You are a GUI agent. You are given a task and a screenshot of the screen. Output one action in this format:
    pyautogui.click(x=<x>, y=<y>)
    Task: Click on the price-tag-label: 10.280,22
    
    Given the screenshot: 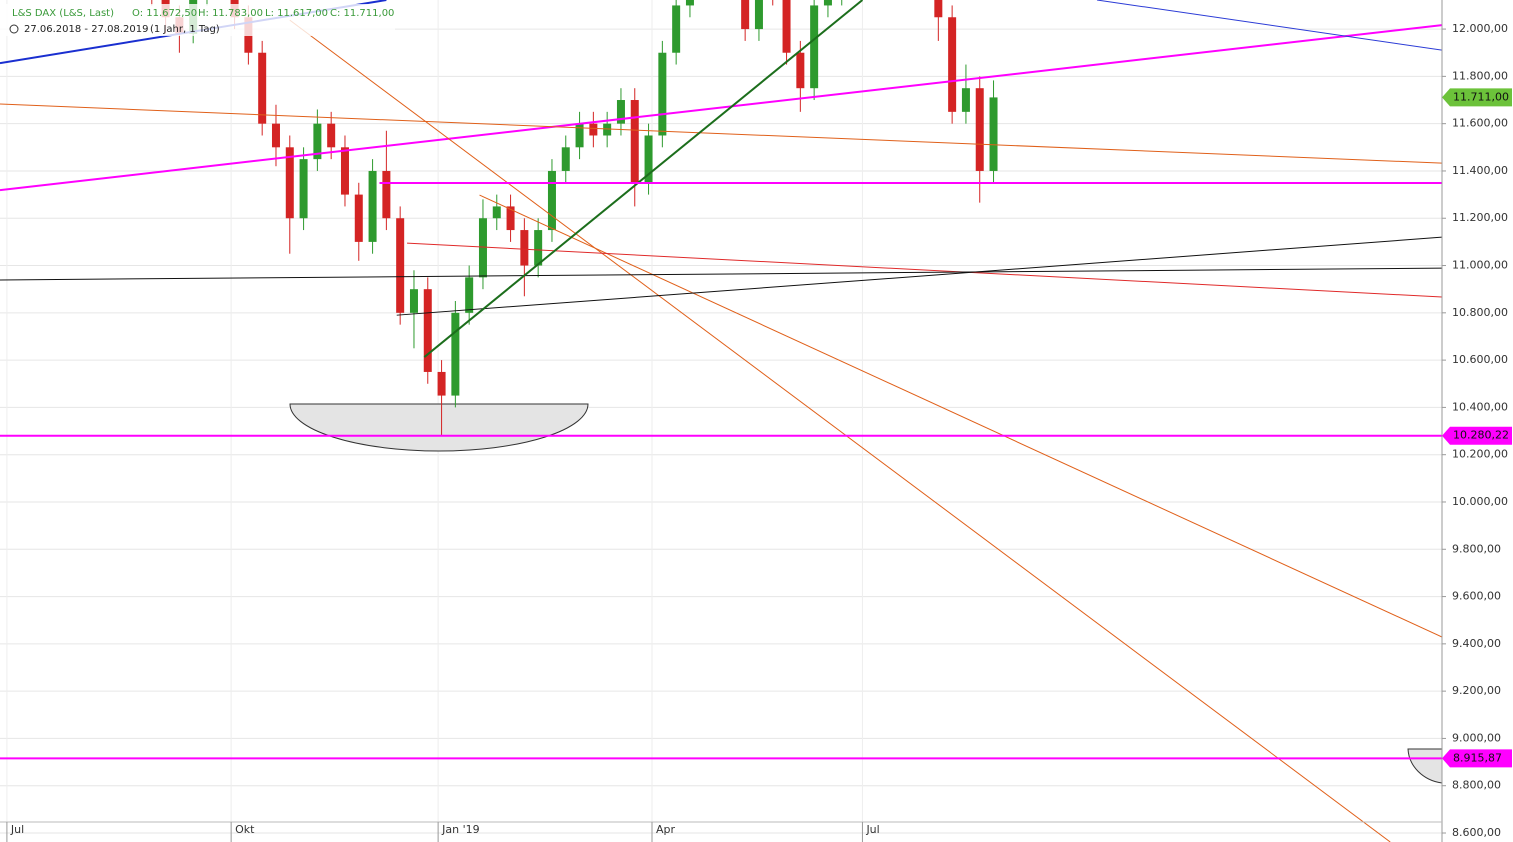 What is the action you would take?
    pyautogui.click(x=1481, y=435)
    